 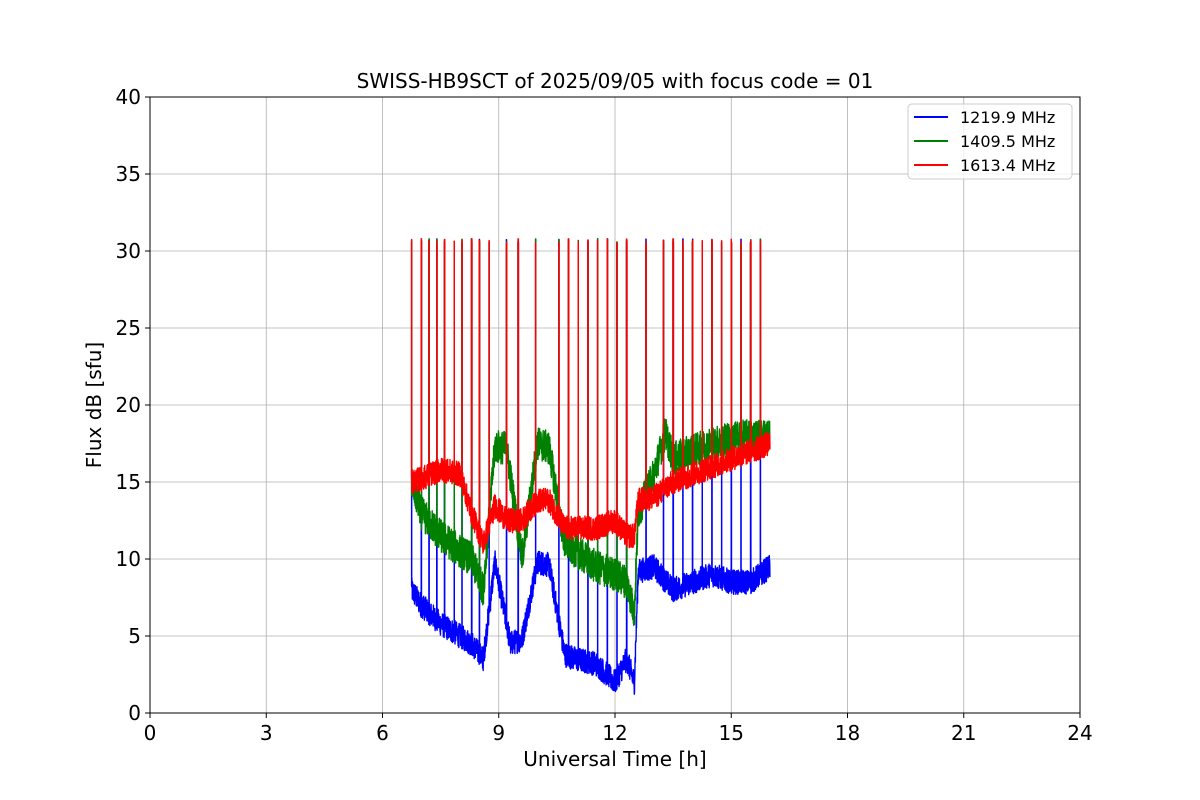 I want to click on x-tick-label: 6, so click(x=382, y=733).